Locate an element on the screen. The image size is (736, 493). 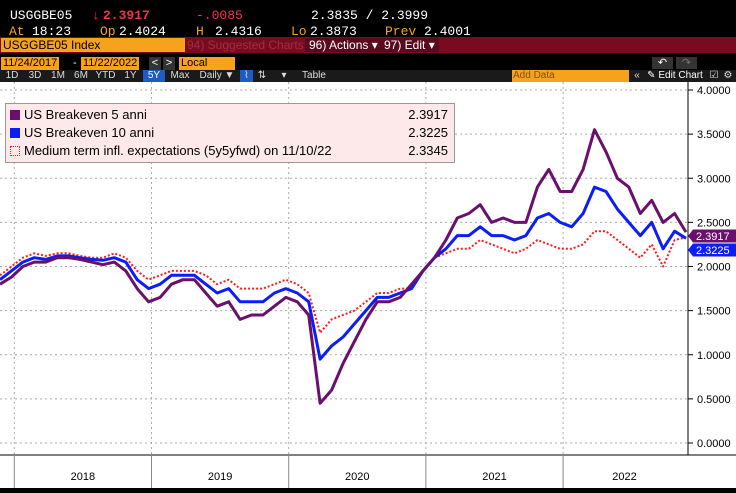
y-tick-label: 2.5000 is located at coordinates (714, 223).